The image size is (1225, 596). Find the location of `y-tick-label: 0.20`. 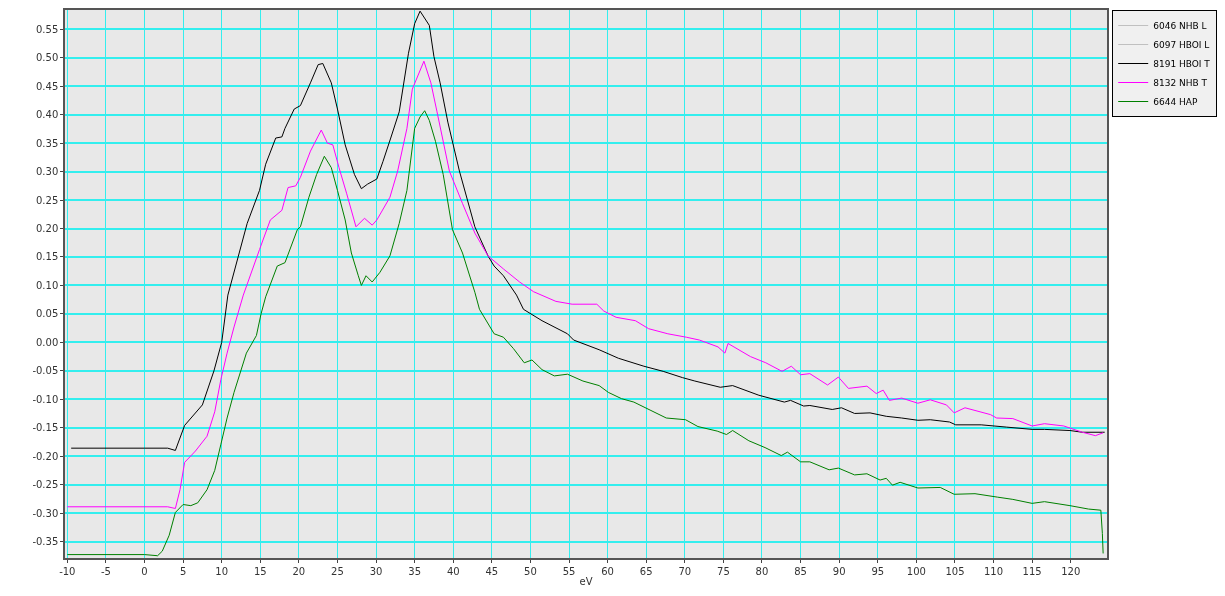

y-tick-label: 0.20 is located at coordinates (47, 229).